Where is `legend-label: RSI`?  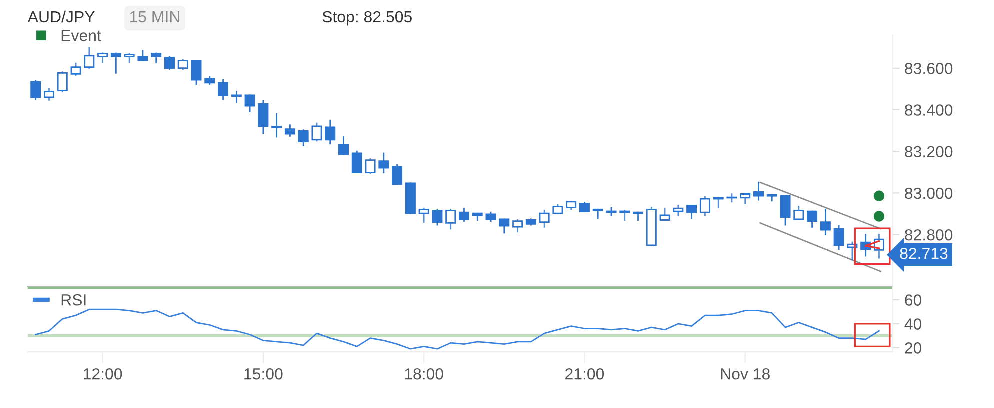
legend-label: RSI is located at coordinates (74, 300).